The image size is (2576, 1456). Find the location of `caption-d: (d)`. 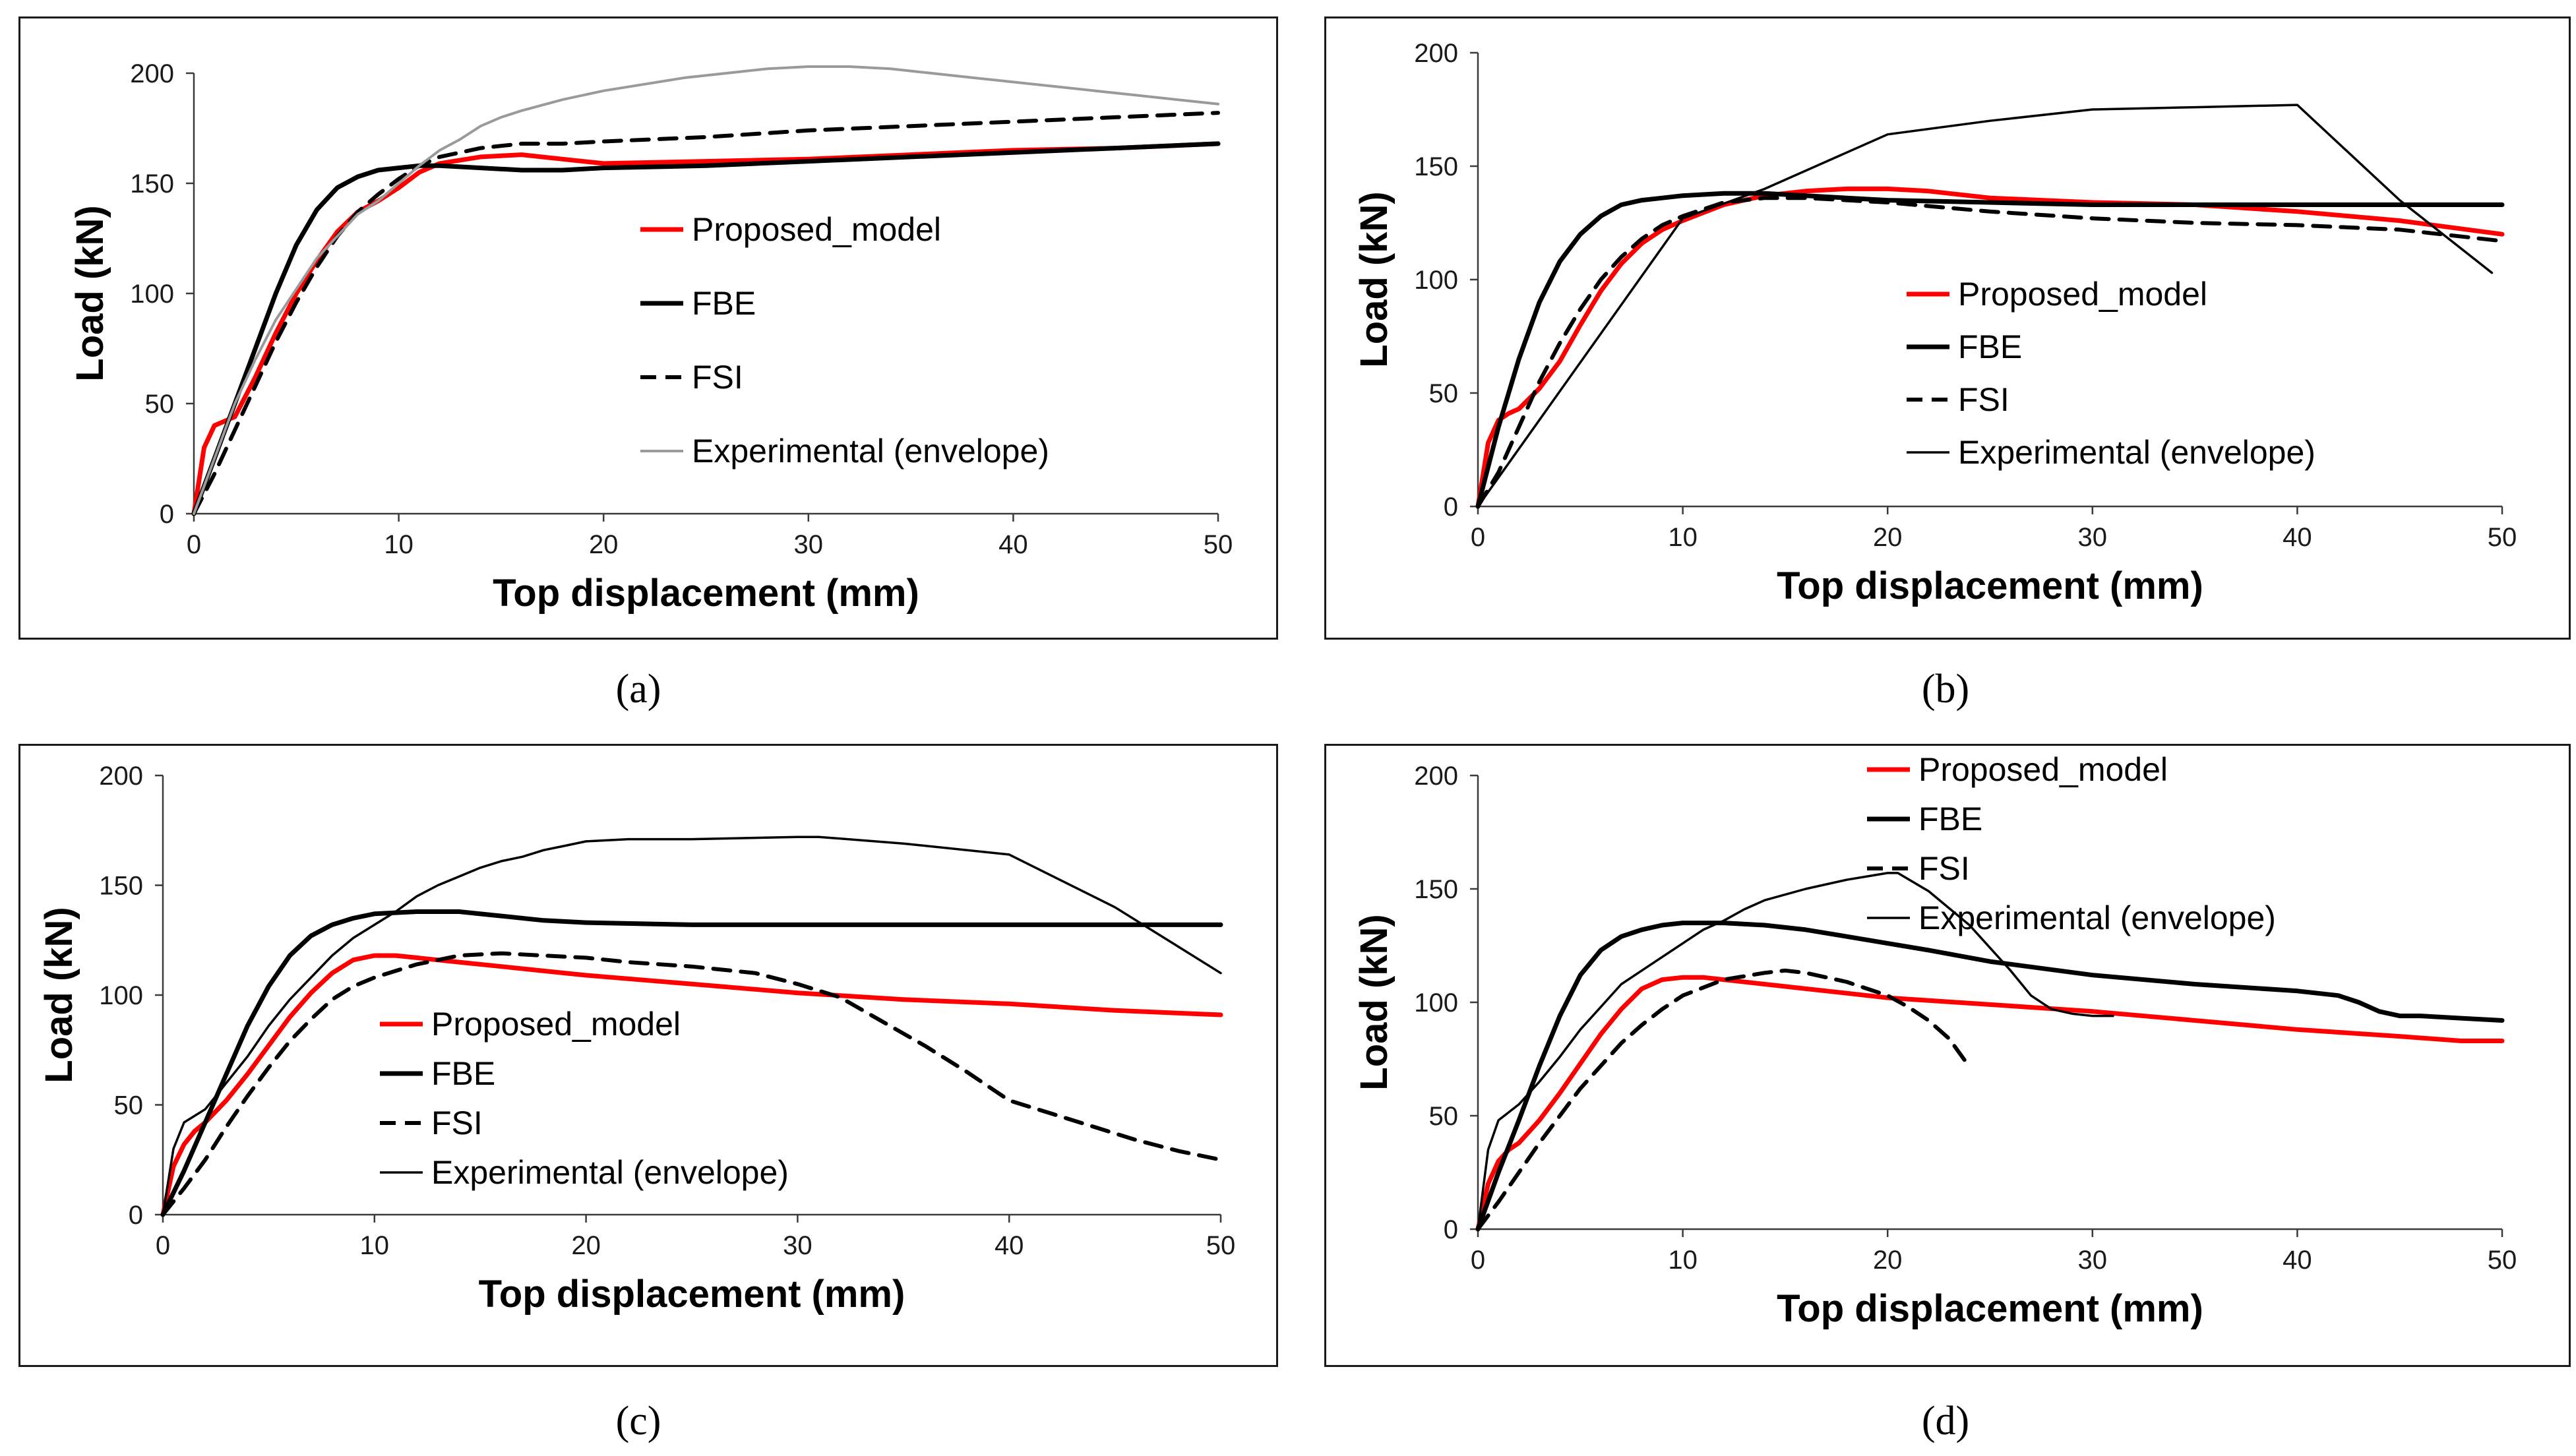

caption-d: (d) is located at coordinates (1945, 1422).